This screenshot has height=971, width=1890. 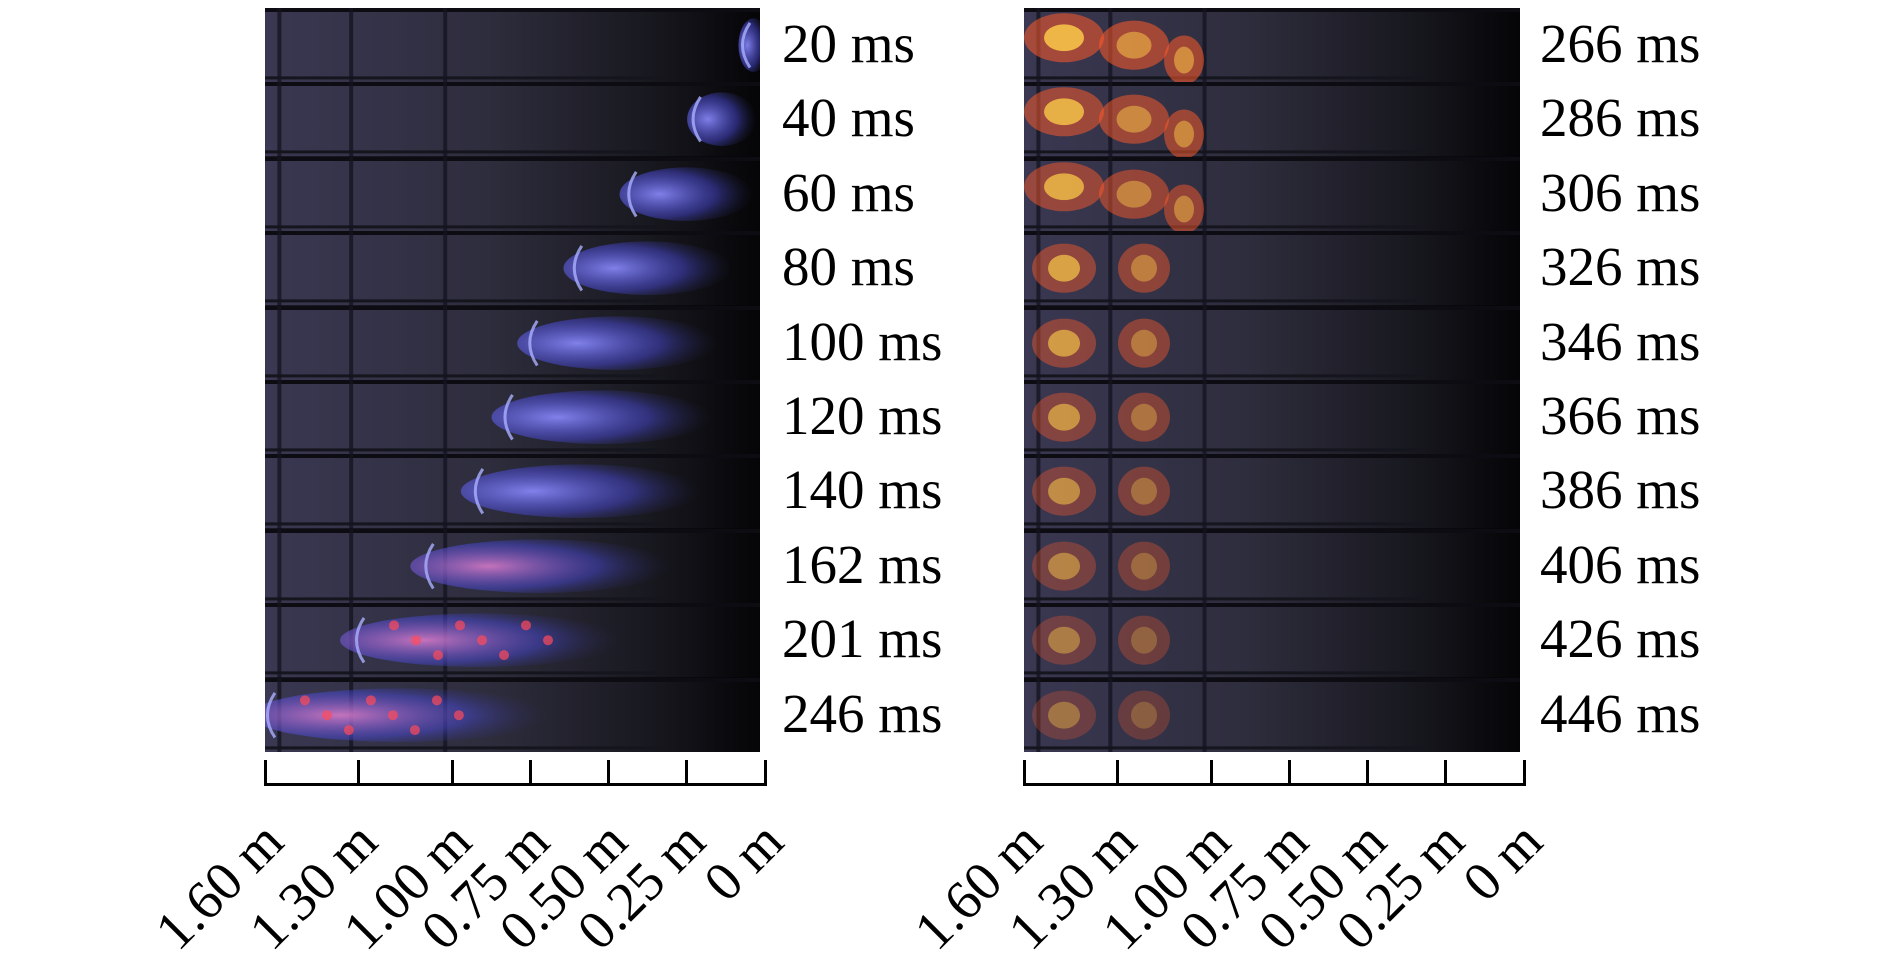 I want to click on right-time-label: 406 ms, so click(x=1620, y=564).